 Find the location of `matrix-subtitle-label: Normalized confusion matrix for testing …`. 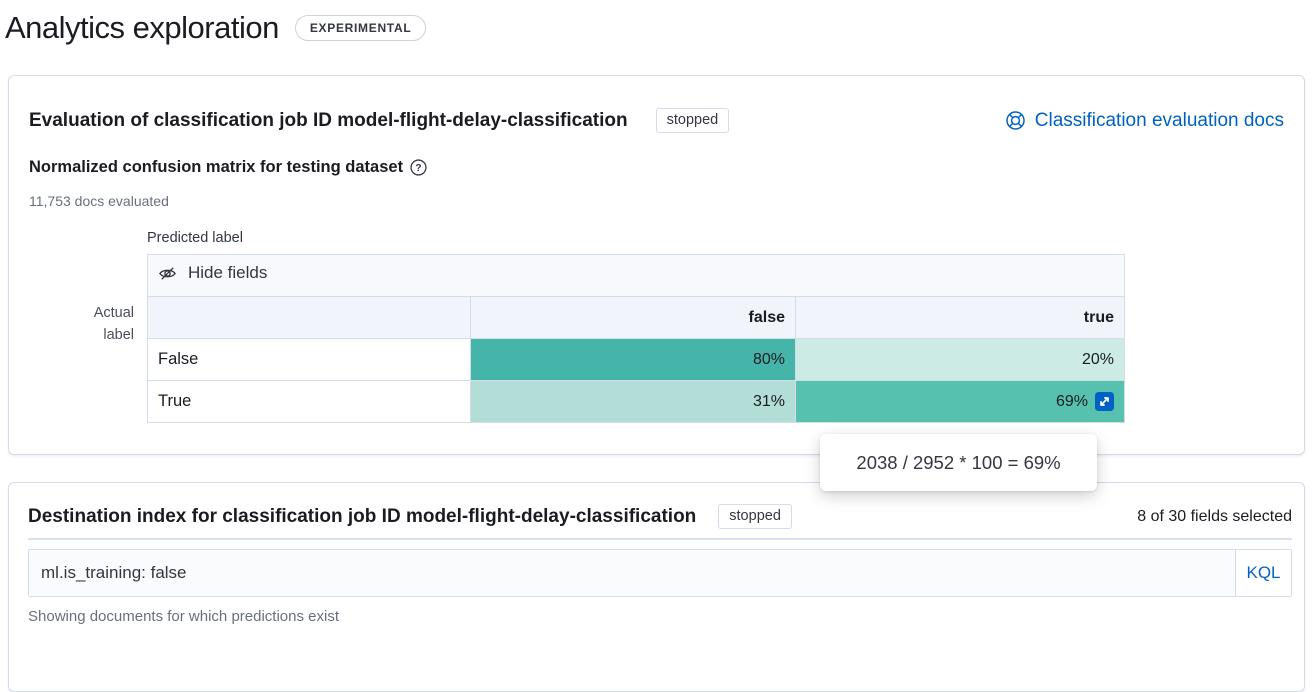

matrix-subtitle-label: Normalized confusion matrix for testing … is located at coordinates (216, 167).